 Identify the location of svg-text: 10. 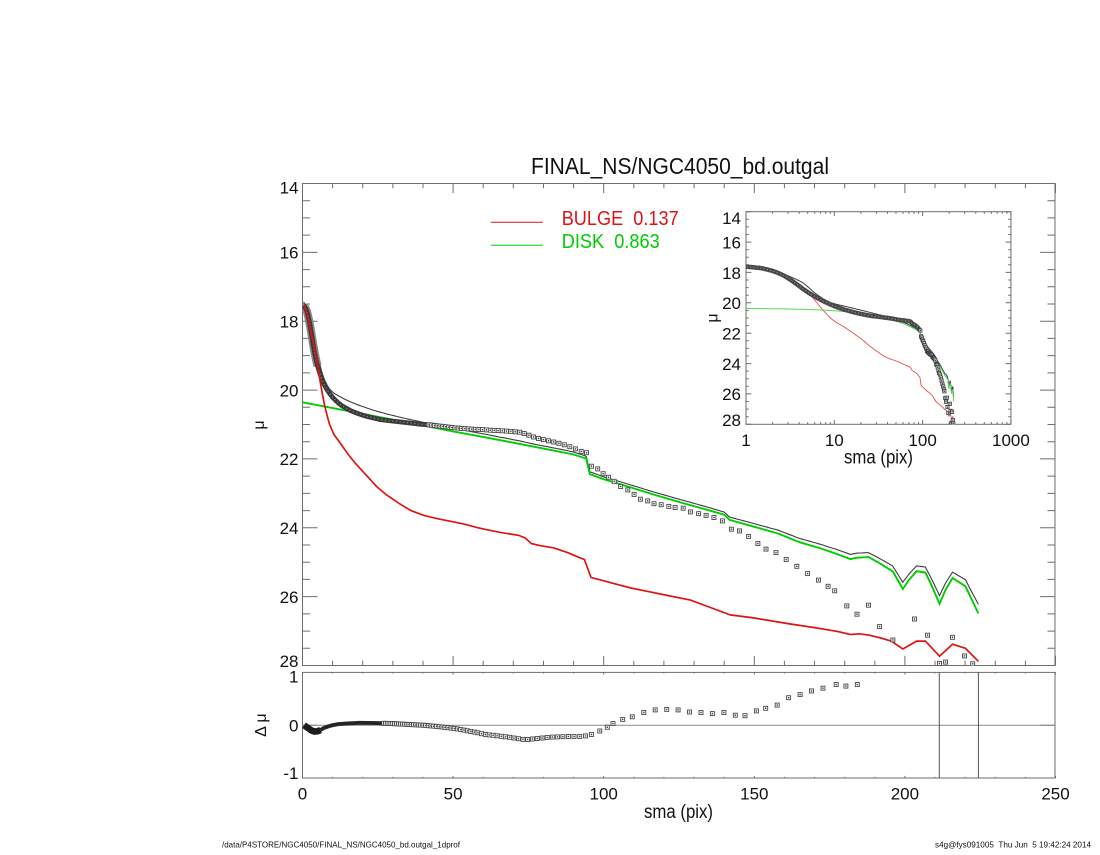
(834, 440).